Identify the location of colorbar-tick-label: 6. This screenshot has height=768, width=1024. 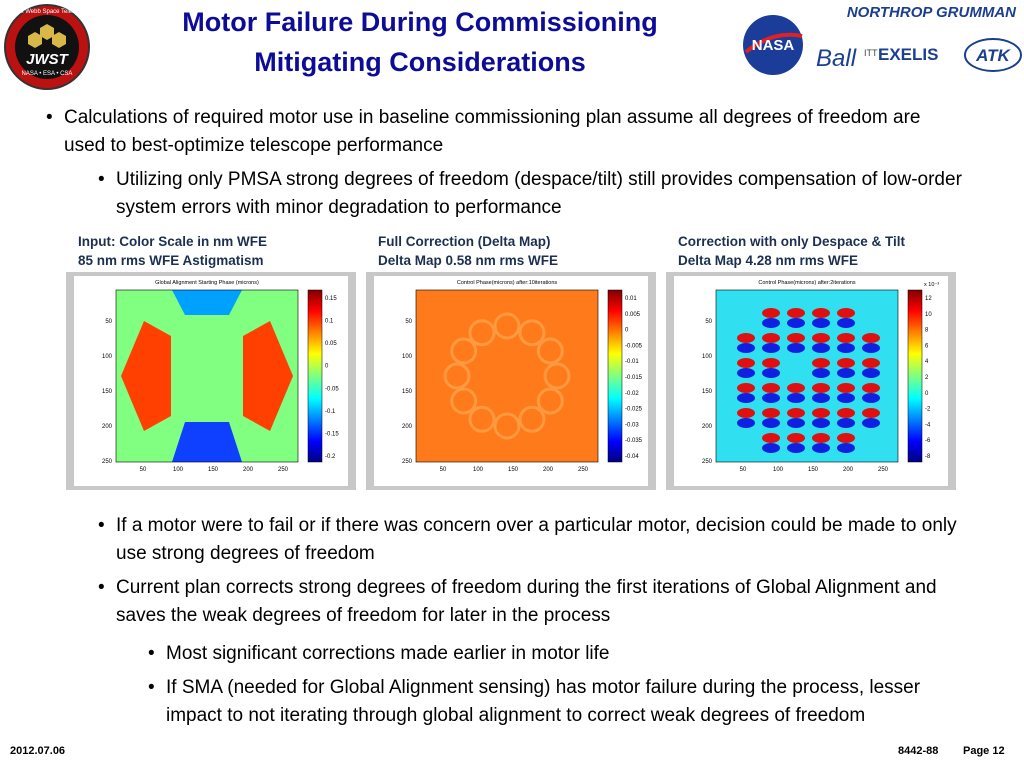
(927, 346).